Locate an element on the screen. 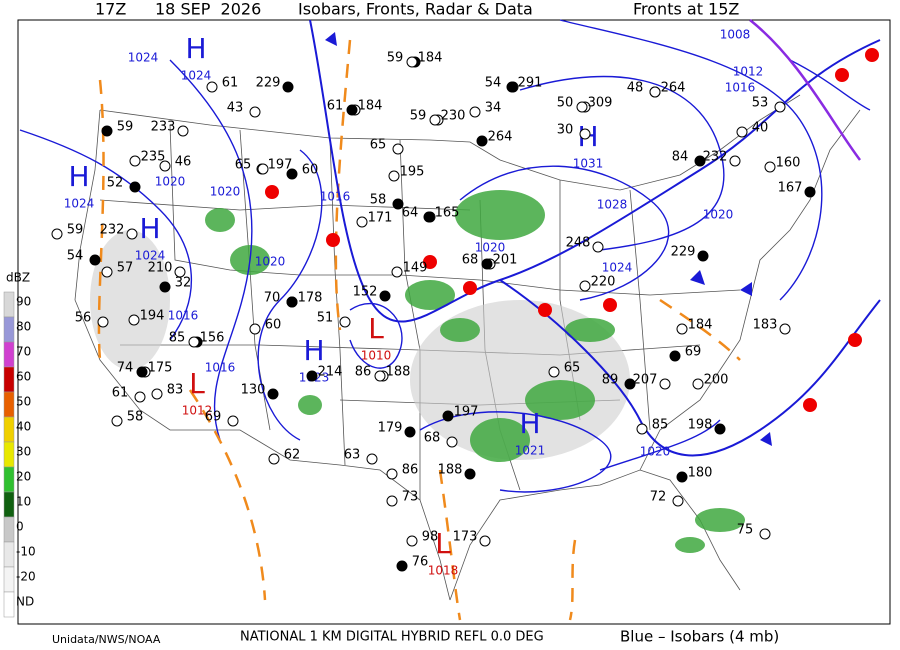 This screenshot has height=650, width=900. credit: Unidata/NWS/NOAA is located at coordinates (106, 639).